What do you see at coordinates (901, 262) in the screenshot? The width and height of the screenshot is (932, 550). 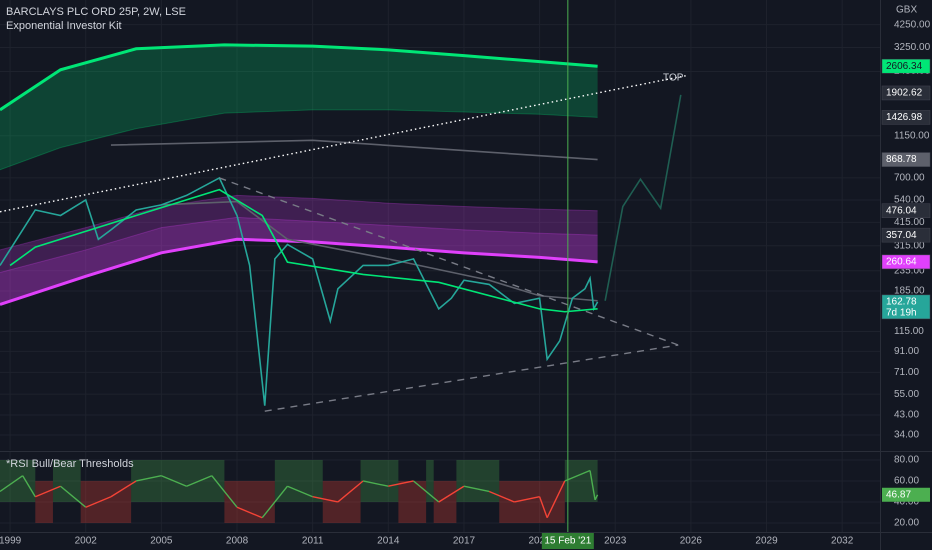 I see `price-label: 260.64` at bounding box center [901, 262].